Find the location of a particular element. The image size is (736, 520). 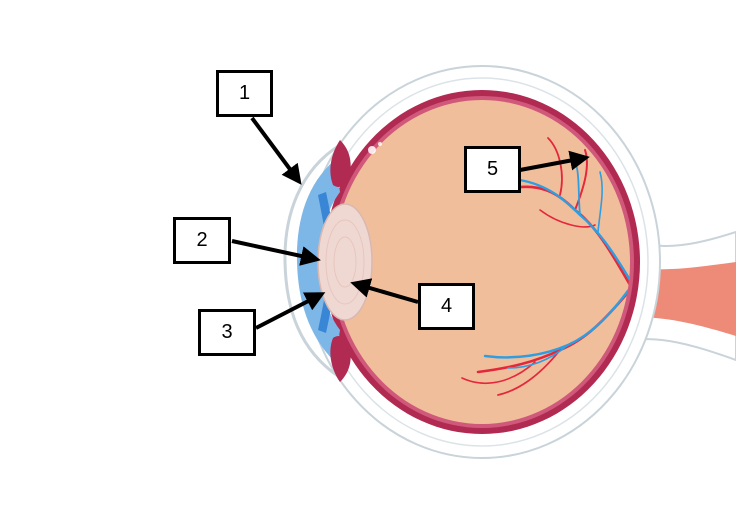

label-box-1: 1 is located at coordinates (244, 93).